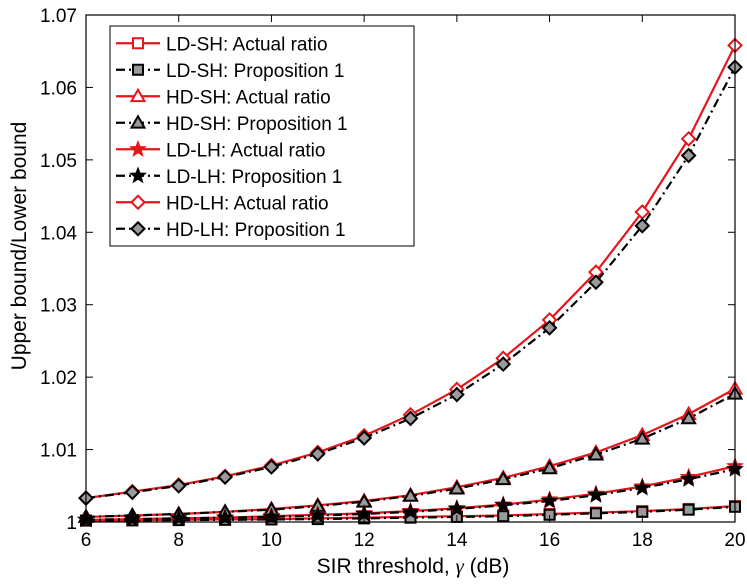 This screenshot has width=747, height=584. I want to click on legend-item: LD-SH: Proposition 1, so click(230, 71).